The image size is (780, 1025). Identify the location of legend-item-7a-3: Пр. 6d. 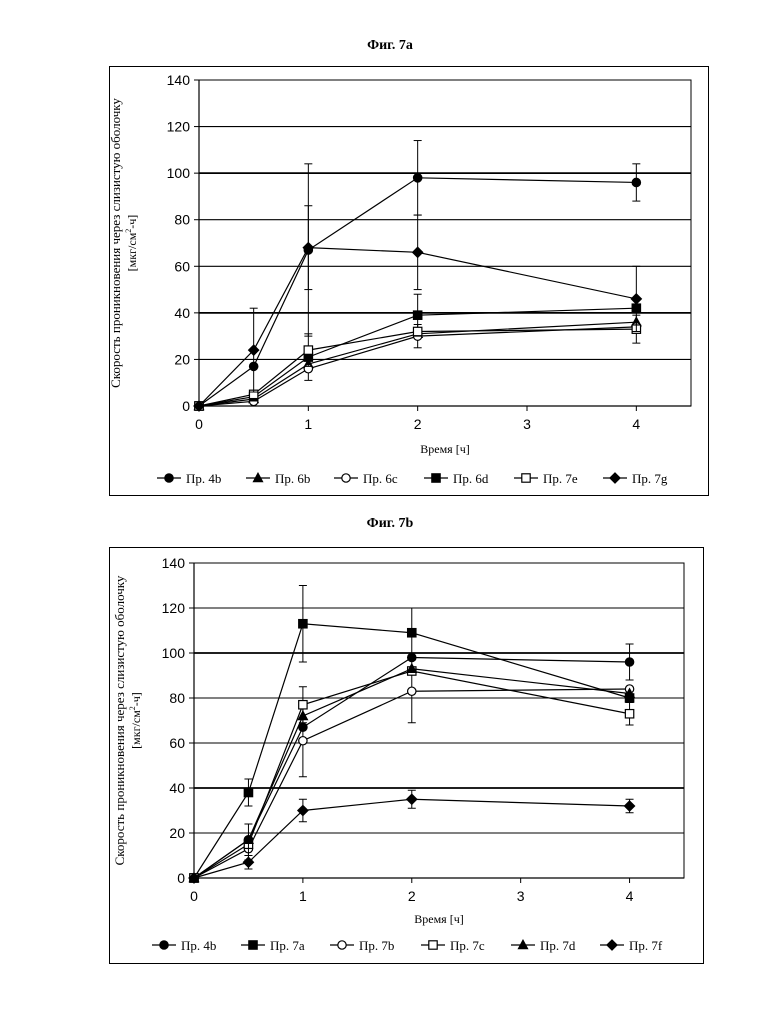
(456, 478).